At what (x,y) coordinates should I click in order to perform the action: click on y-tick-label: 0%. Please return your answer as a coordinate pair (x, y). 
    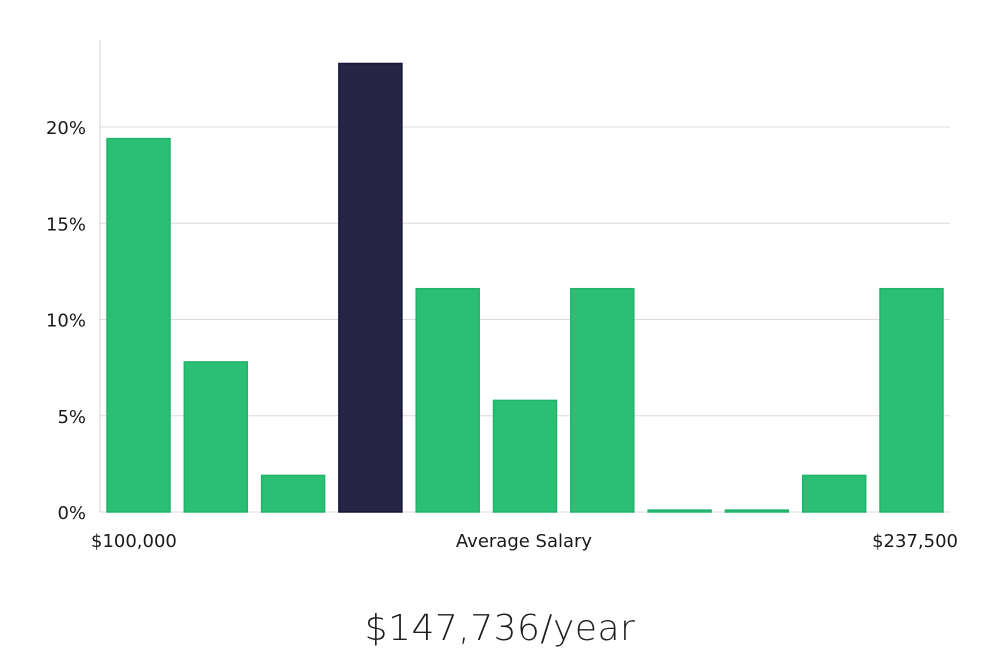
    Looking at the image, I should click on (71, 513).